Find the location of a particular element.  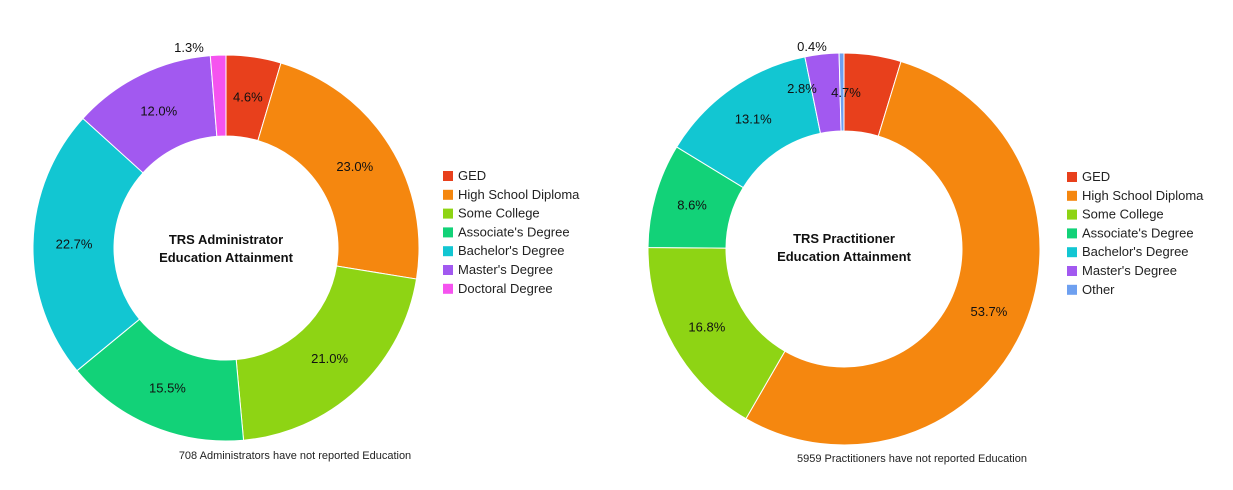

slice-label-bachelor-s-degree: 22.7% is located at coordinates (74, 243).